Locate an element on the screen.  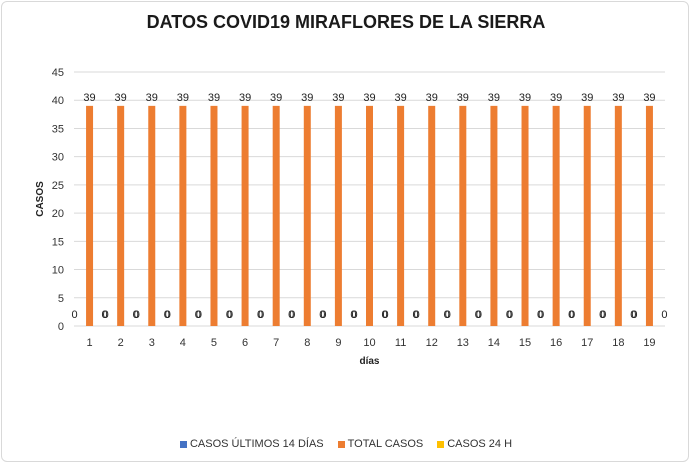
legend-item: TOTAL CASOS is located at coordinates (380, 444).